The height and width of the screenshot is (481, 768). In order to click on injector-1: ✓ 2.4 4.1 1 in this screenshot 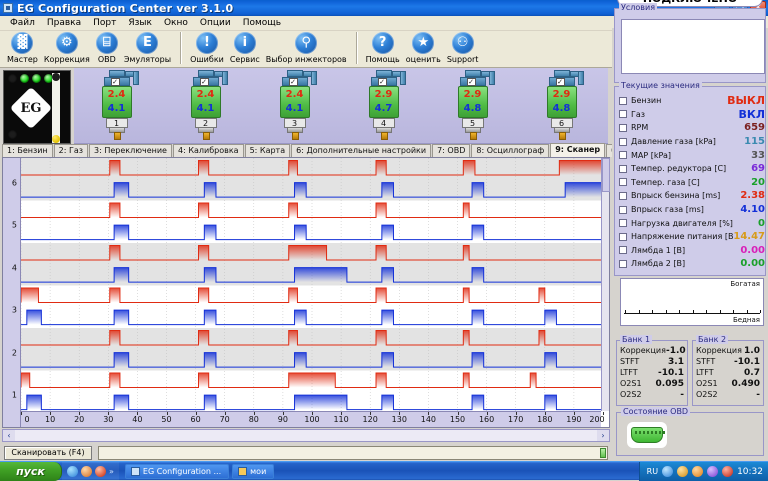, I will do `click(119, 106)`.